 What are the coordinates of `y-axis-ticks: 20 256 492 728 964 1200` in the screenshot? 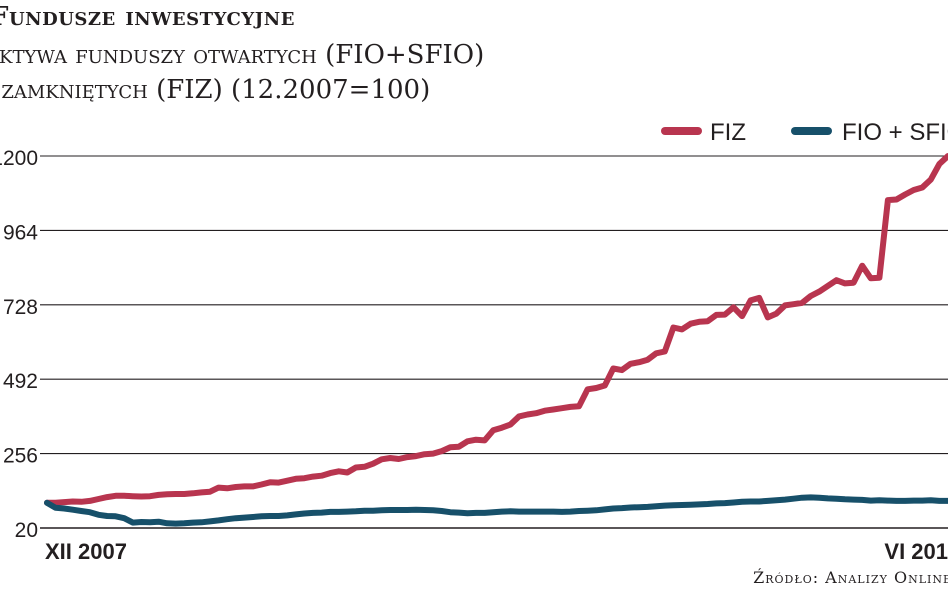 It's located at (19, 344).